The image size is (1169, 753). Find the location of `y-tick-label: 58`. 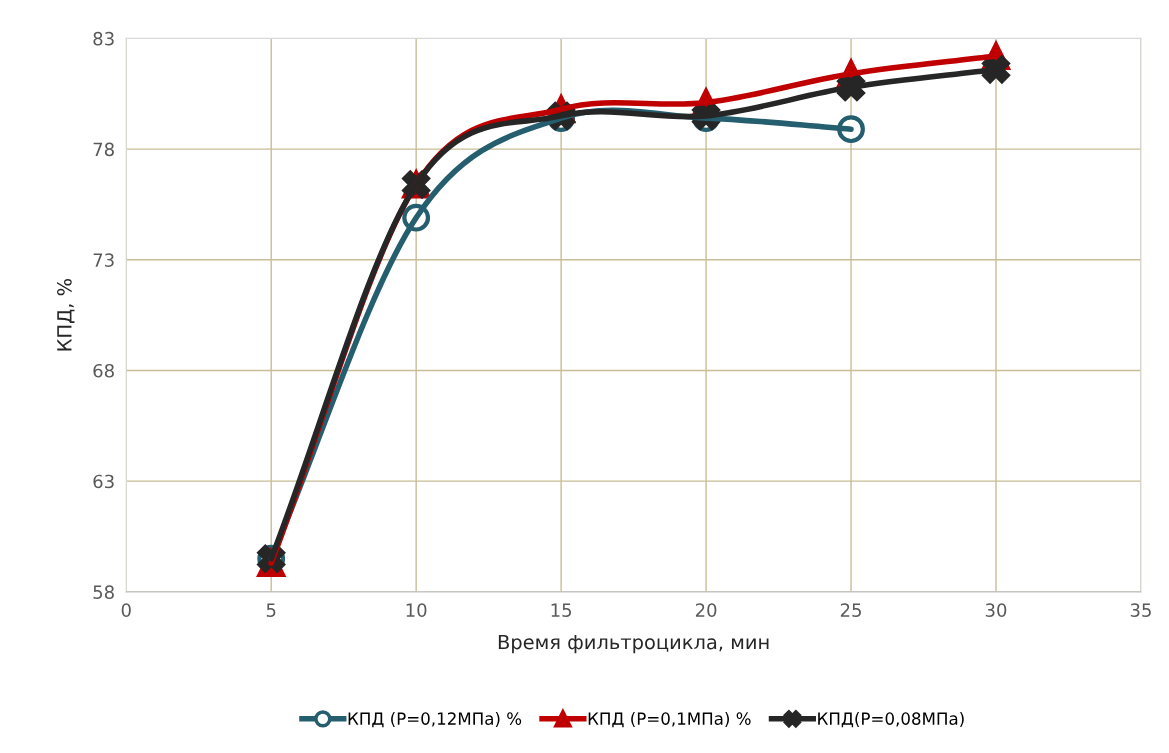

y-tick-label: 58 is located at coordinates (103, 592).